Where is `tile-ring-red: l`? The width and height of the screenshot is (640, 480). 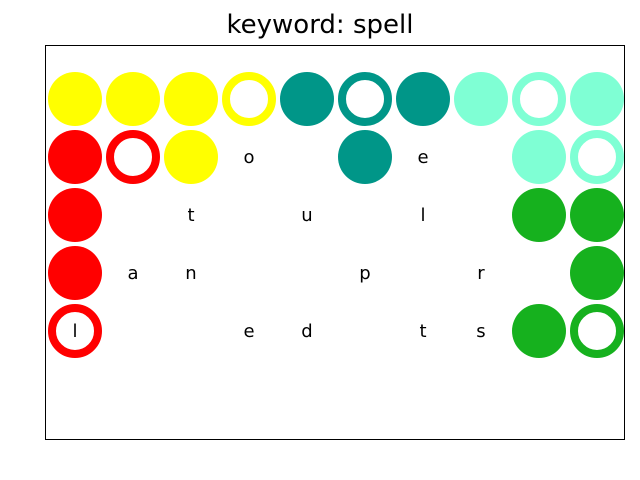
tile-ring-red: l is located at coordinates (75, 331).